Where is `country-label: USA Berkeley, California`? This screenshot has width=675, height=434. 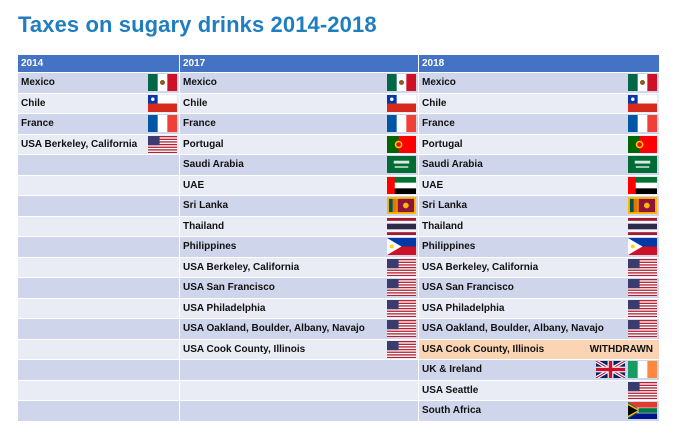
country-label: USA Berkeley, California is located at coordinates (79, 144).